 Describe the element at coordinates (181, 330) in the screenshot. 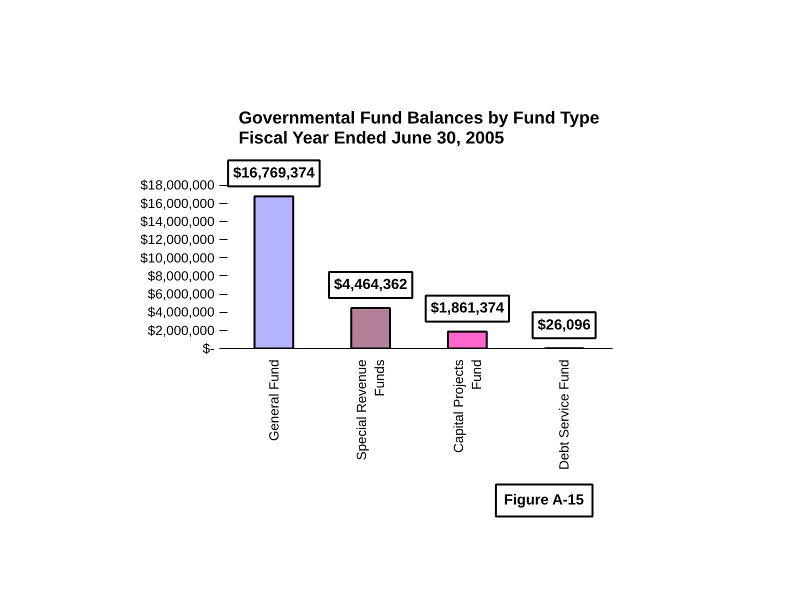

I see `y-tick-label: $2,000,000` at that location.